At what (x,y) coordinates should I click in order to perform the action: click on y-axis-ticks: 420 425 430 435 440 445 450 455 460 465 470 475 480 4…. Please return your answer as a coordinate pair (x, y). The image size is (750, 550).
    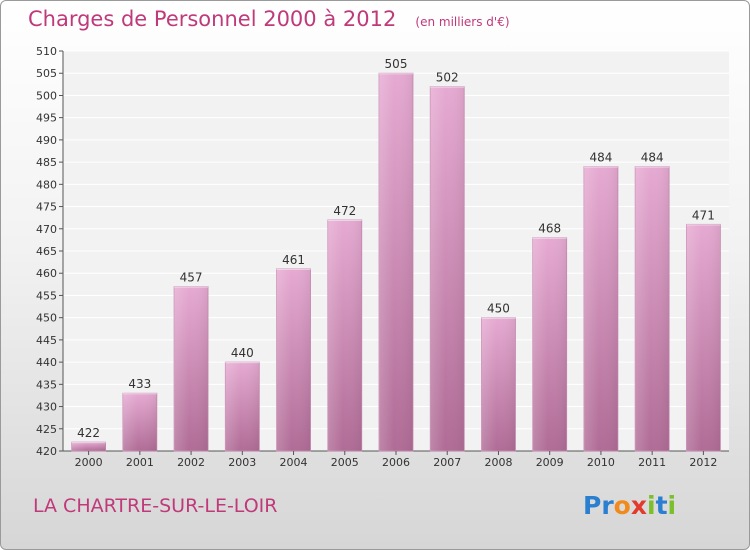
    Looking at the image, I should click on (49, 251).